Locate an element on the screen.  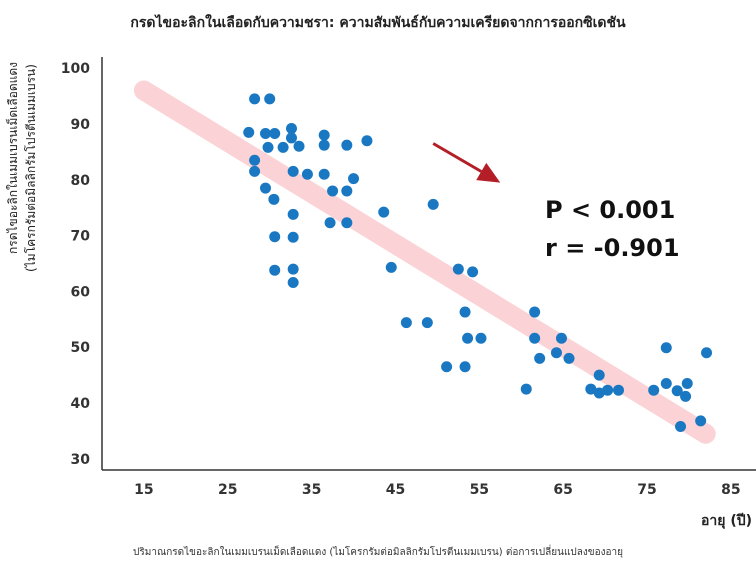
y-tick-label: 70 is located at coordinates (81, 237).